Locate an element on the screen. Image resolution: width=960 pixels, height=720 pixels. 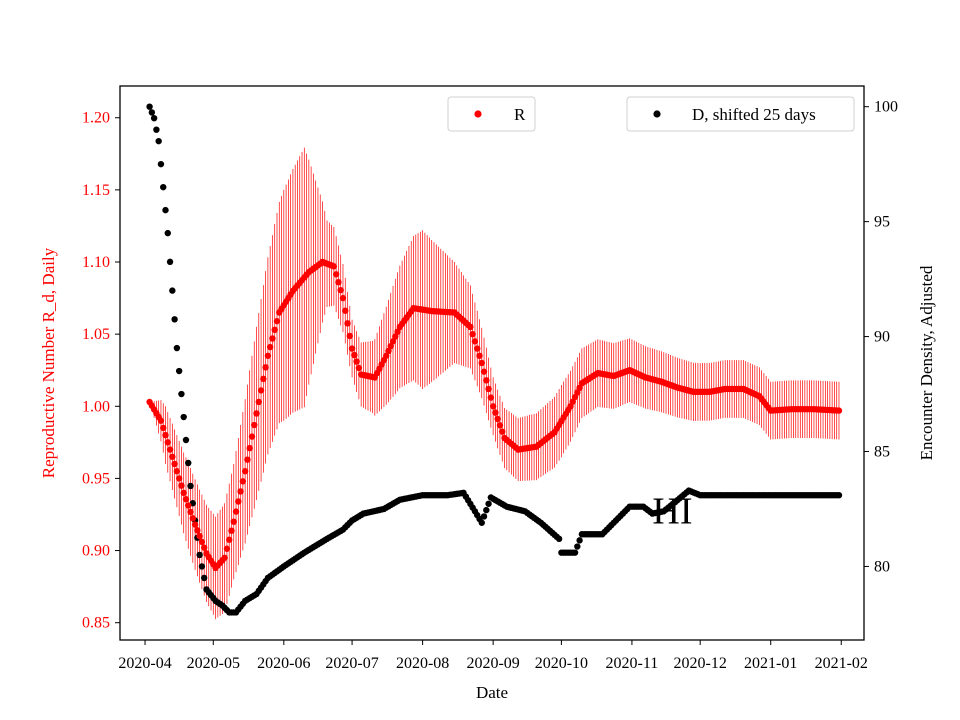
y-left-tick-label: 1.05 is located at coordinates (96, 334).